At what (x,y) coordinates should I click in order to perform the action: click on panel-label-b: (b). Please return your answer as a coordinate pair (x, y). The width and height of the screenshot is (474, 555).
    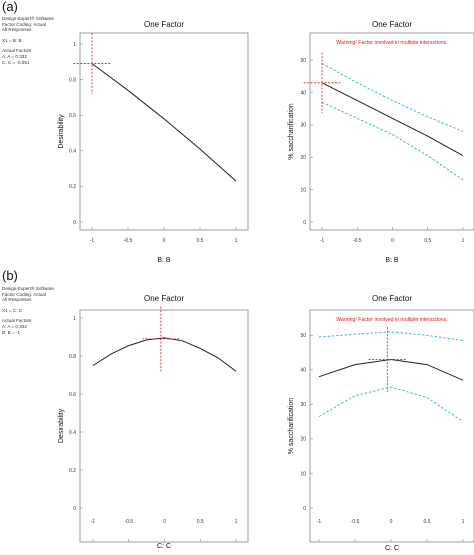
    Looking at the image, I should click on (10, 275).